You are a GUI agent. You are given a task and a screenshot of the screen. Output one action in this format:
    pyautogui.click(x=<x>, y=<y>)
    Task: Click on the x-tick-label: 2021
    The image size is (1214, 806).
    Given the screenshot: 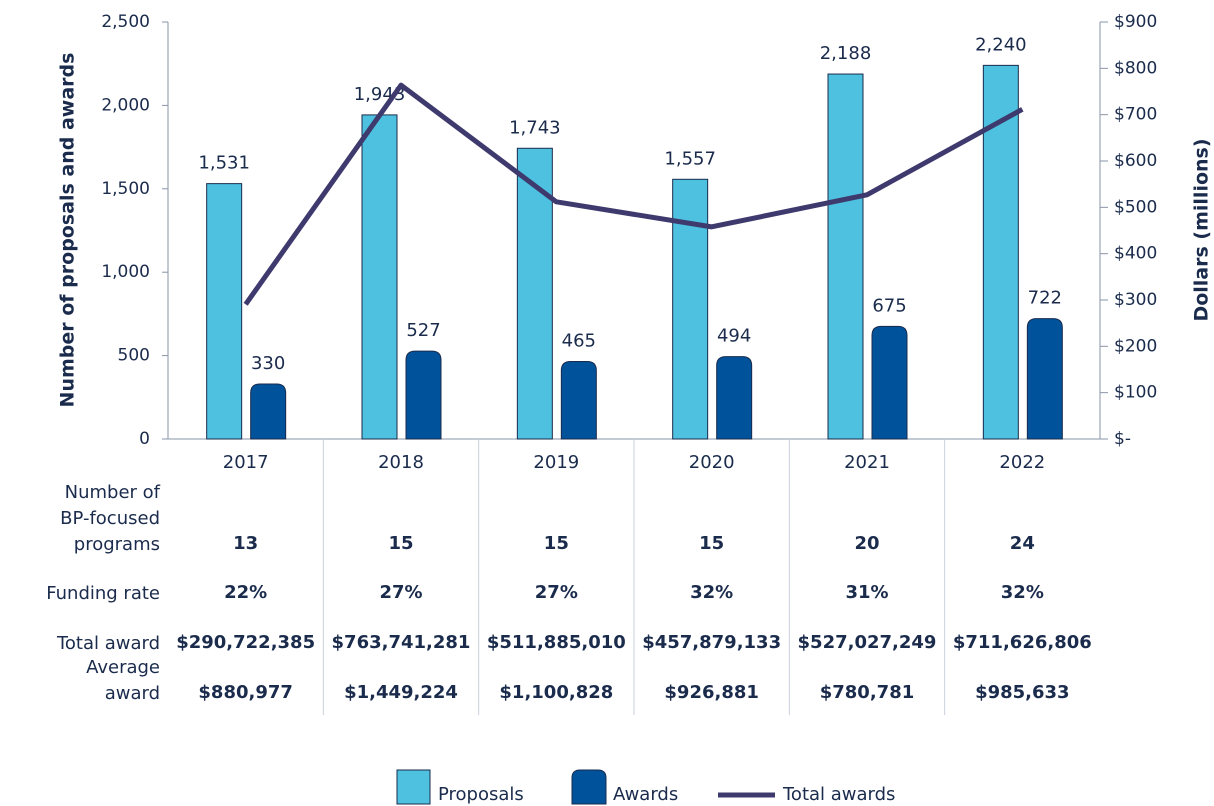 What is the action you would take?
    pyautogui.click(x=867, y=462)
    